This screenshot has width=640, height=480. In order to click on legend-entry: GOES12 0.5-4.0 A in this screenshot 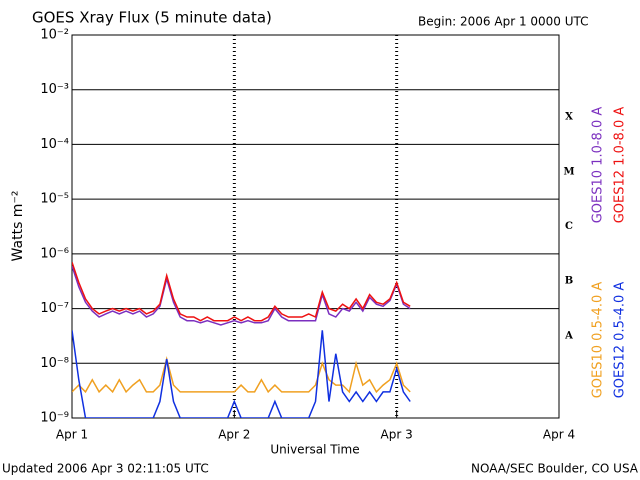, I will do `click(620, 340)`.